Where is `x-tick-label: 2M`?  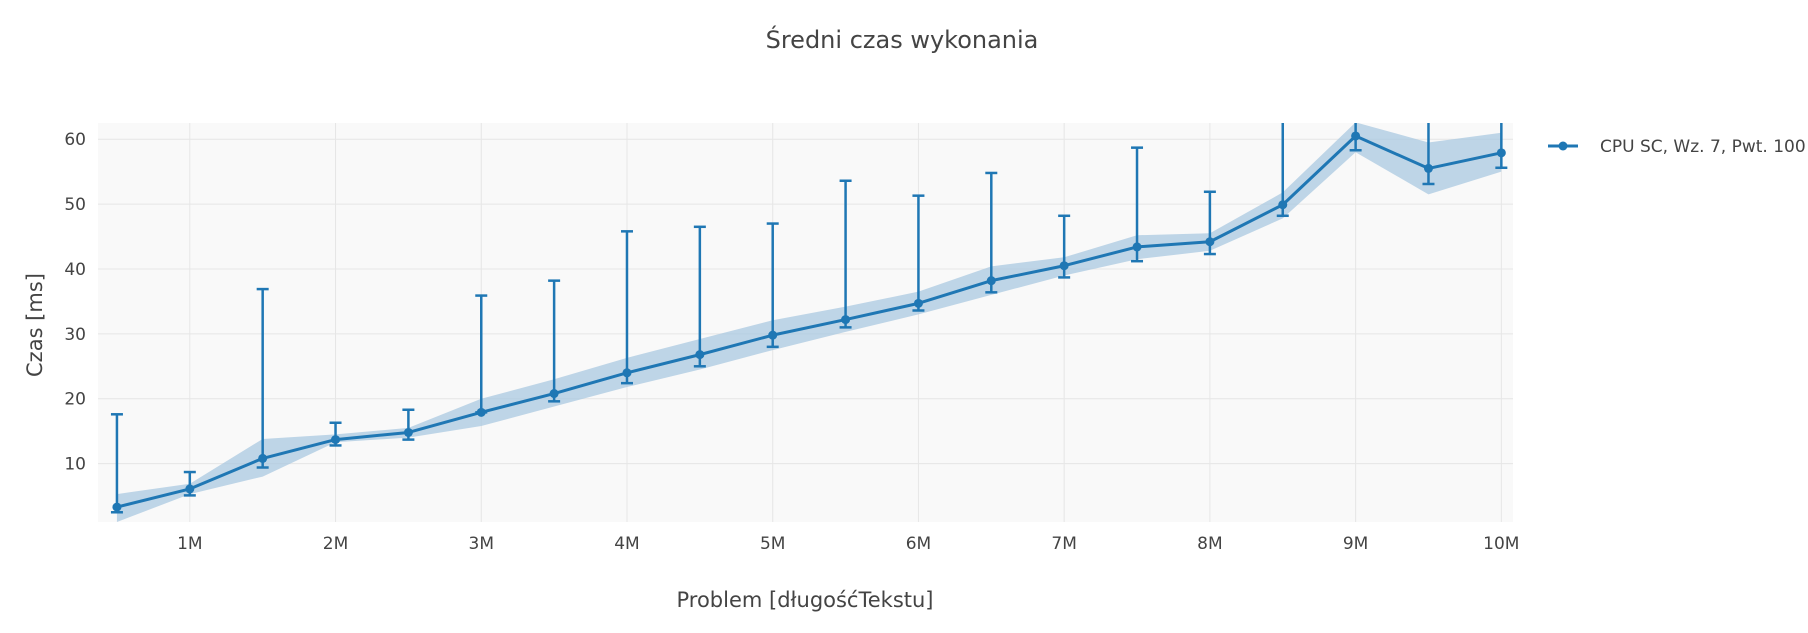 x-tick-label: 2M is located at coordinates (335, 544).